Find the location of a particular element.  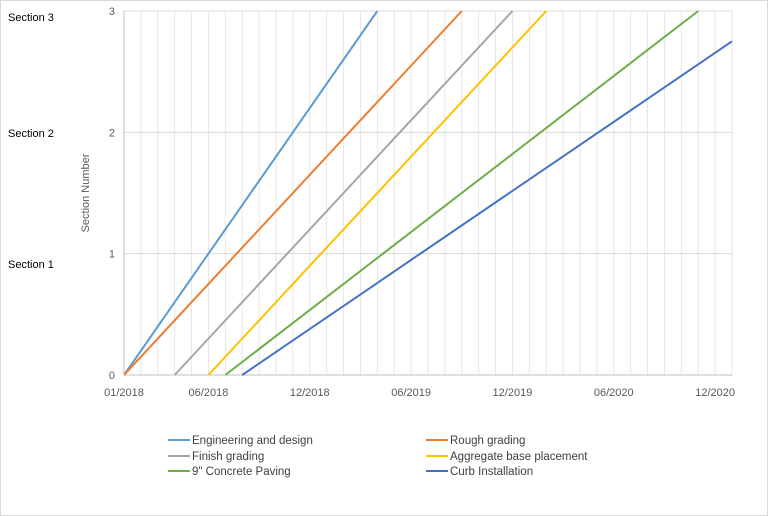

x-tick-label: 12/2019 is located at coordinates (513, 393).